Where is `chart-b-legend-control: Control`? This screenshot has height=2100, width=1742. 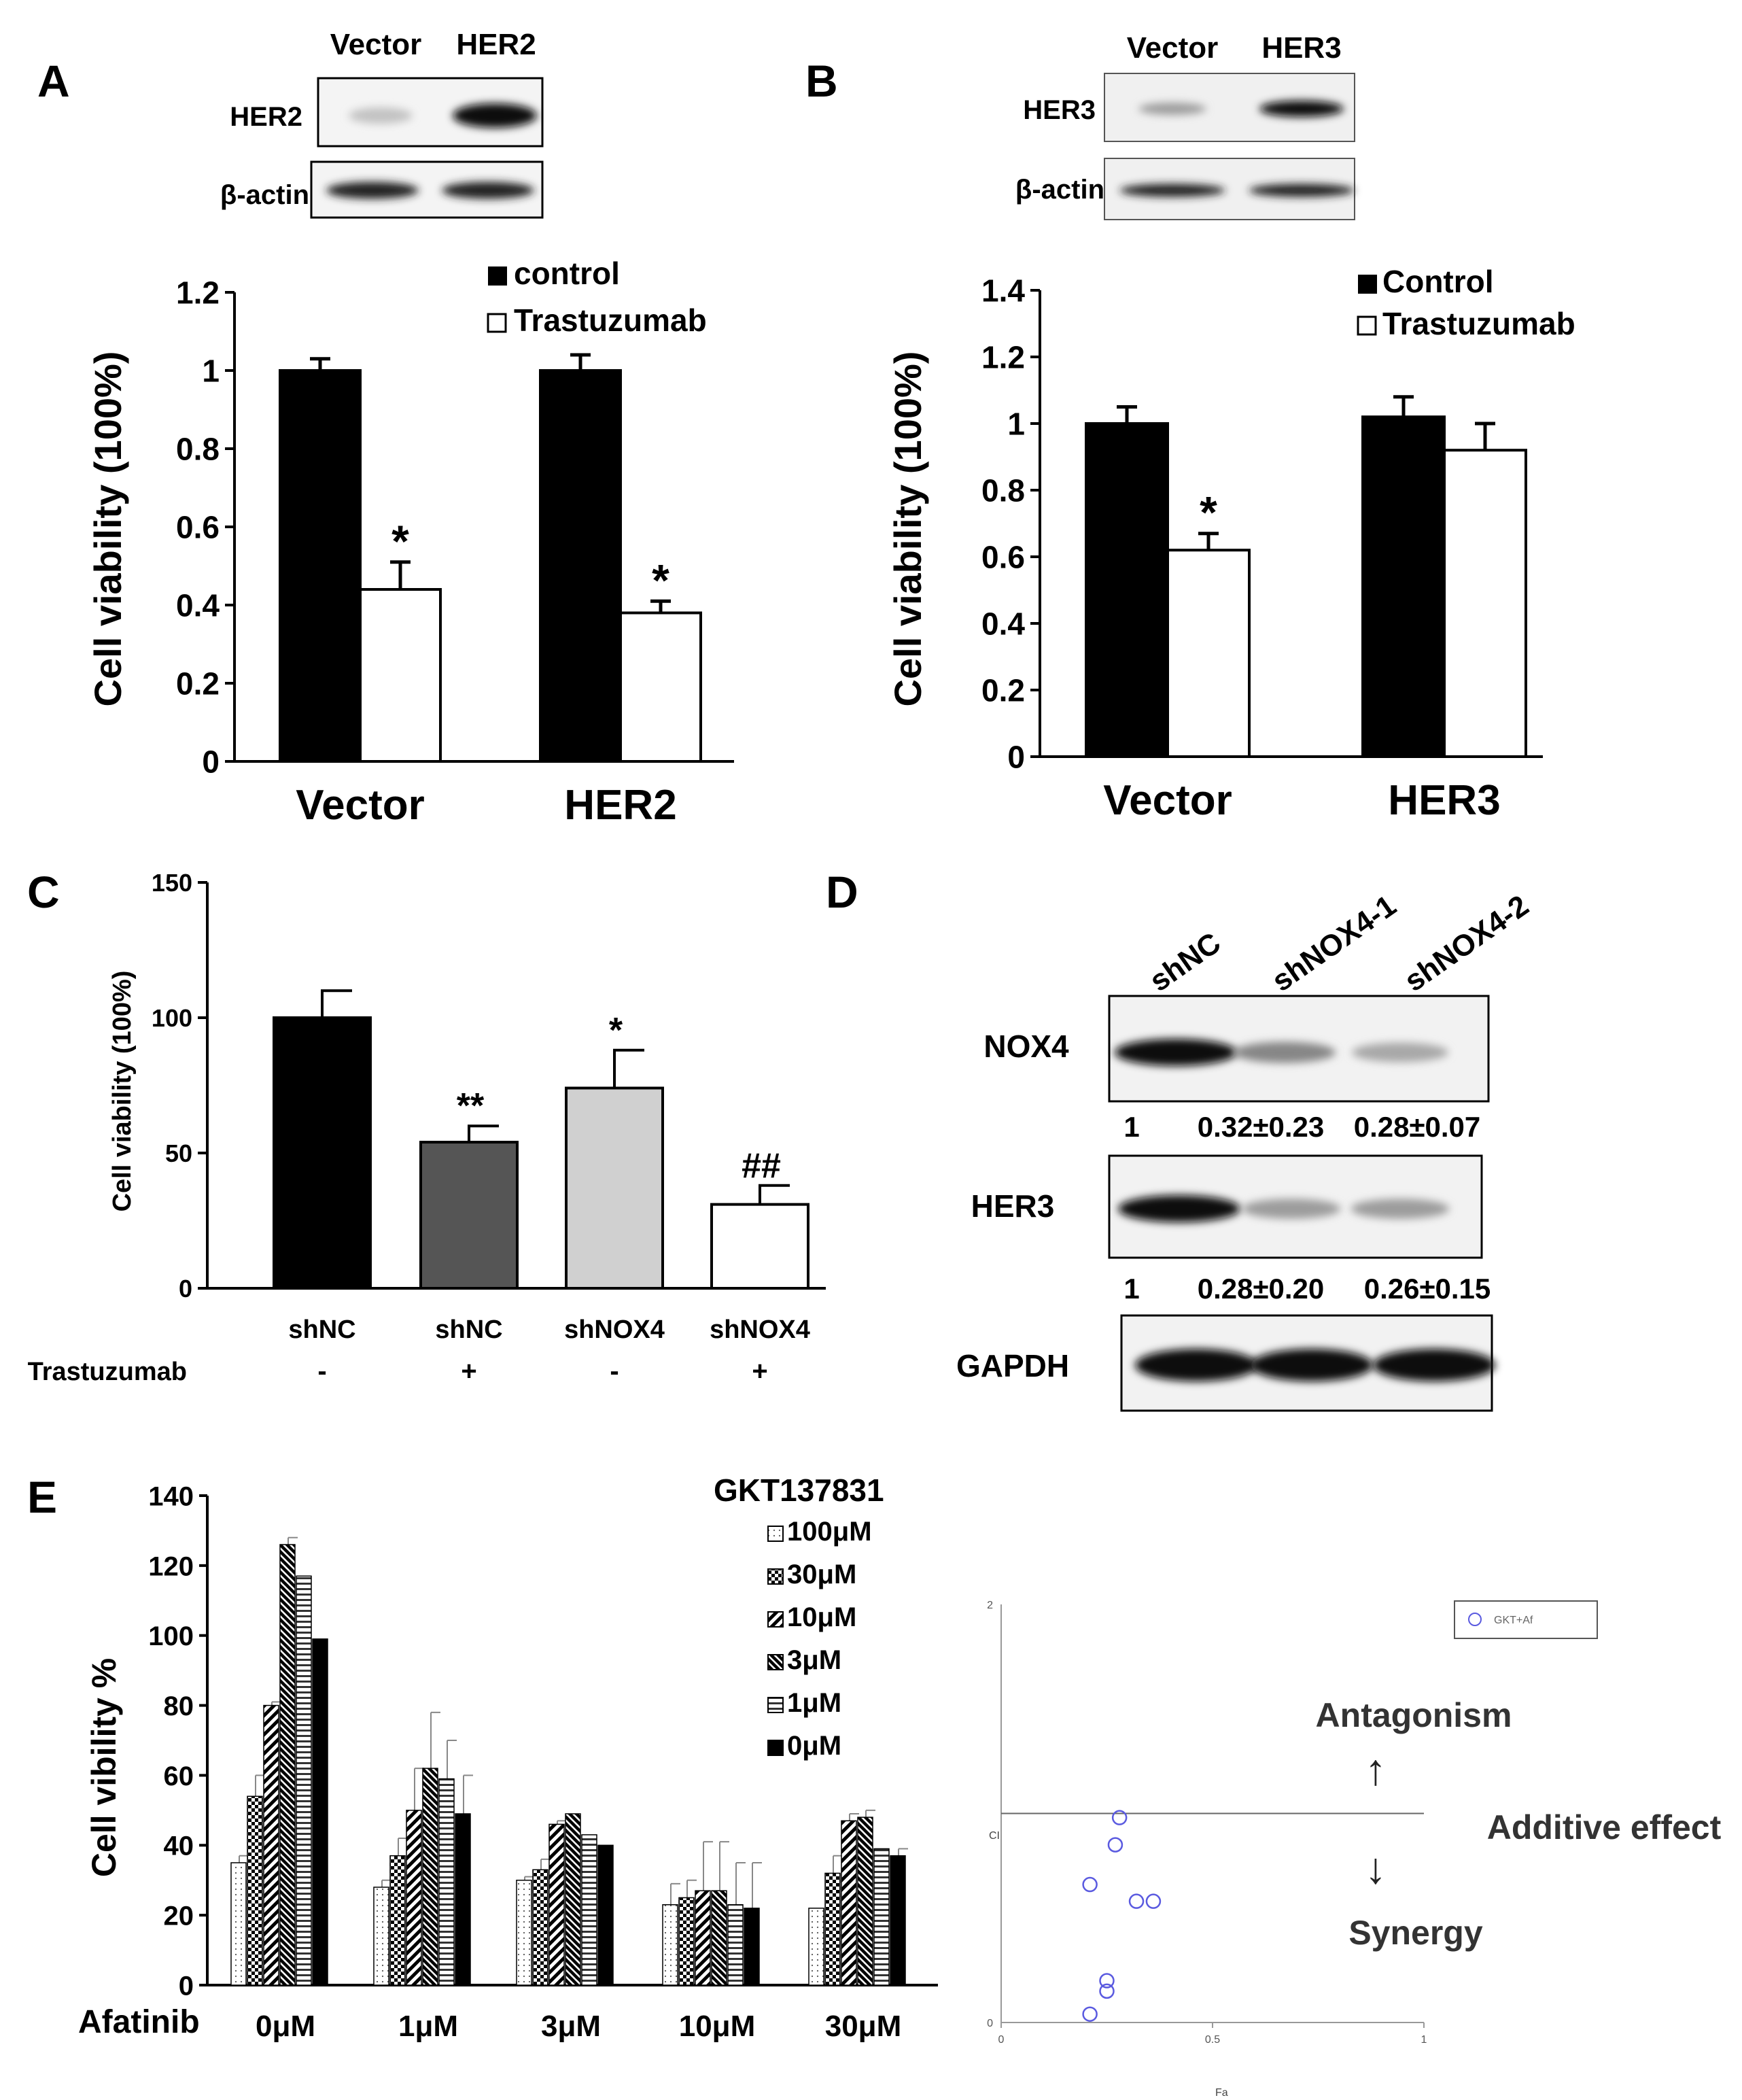 chart-b-legend-control: Control is located at coordinates (1438, 282).